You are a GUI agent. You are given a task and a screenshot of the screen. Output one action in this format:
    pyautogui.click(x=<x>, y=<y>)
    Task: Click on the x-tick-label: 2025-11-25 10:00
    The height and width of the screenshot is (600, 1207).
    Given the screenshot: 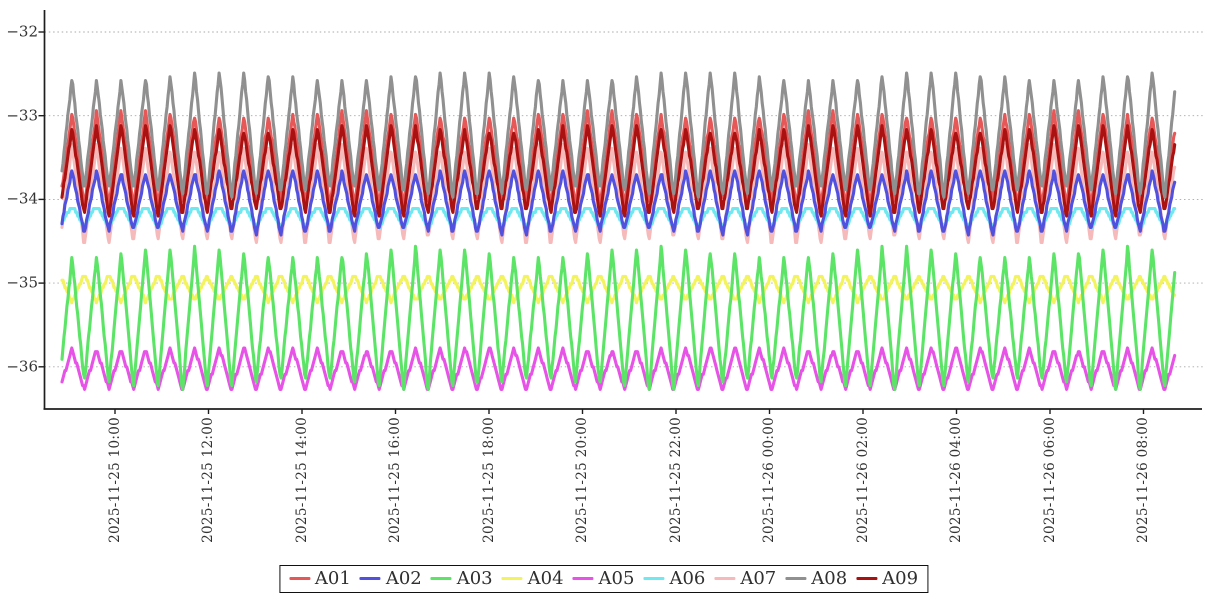 What is the action you would take?
    pyautogui.click(x=114, y=480)
    